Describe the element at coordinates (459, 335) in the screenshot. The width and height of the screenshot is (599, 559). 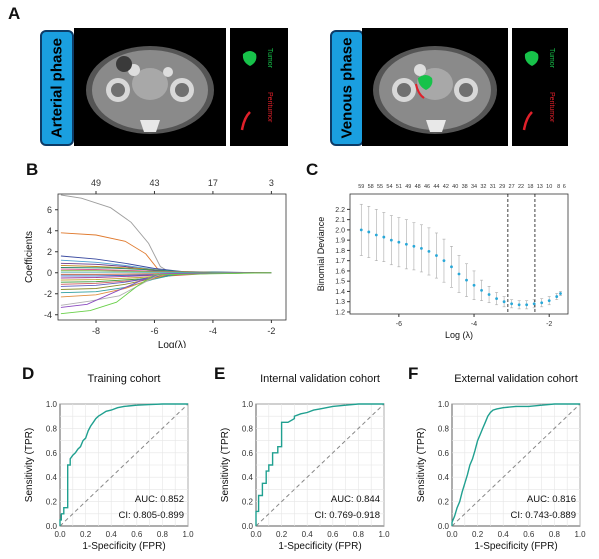
I see `x-axis-label: Log (λ)` at that location.